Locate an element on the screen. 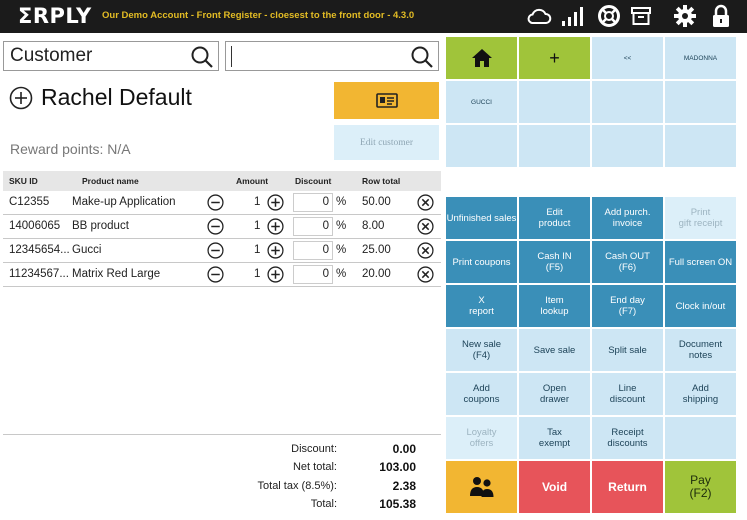 This screenshot has width=747, height=520. customer-card-button is located at coordinates (386, 100).